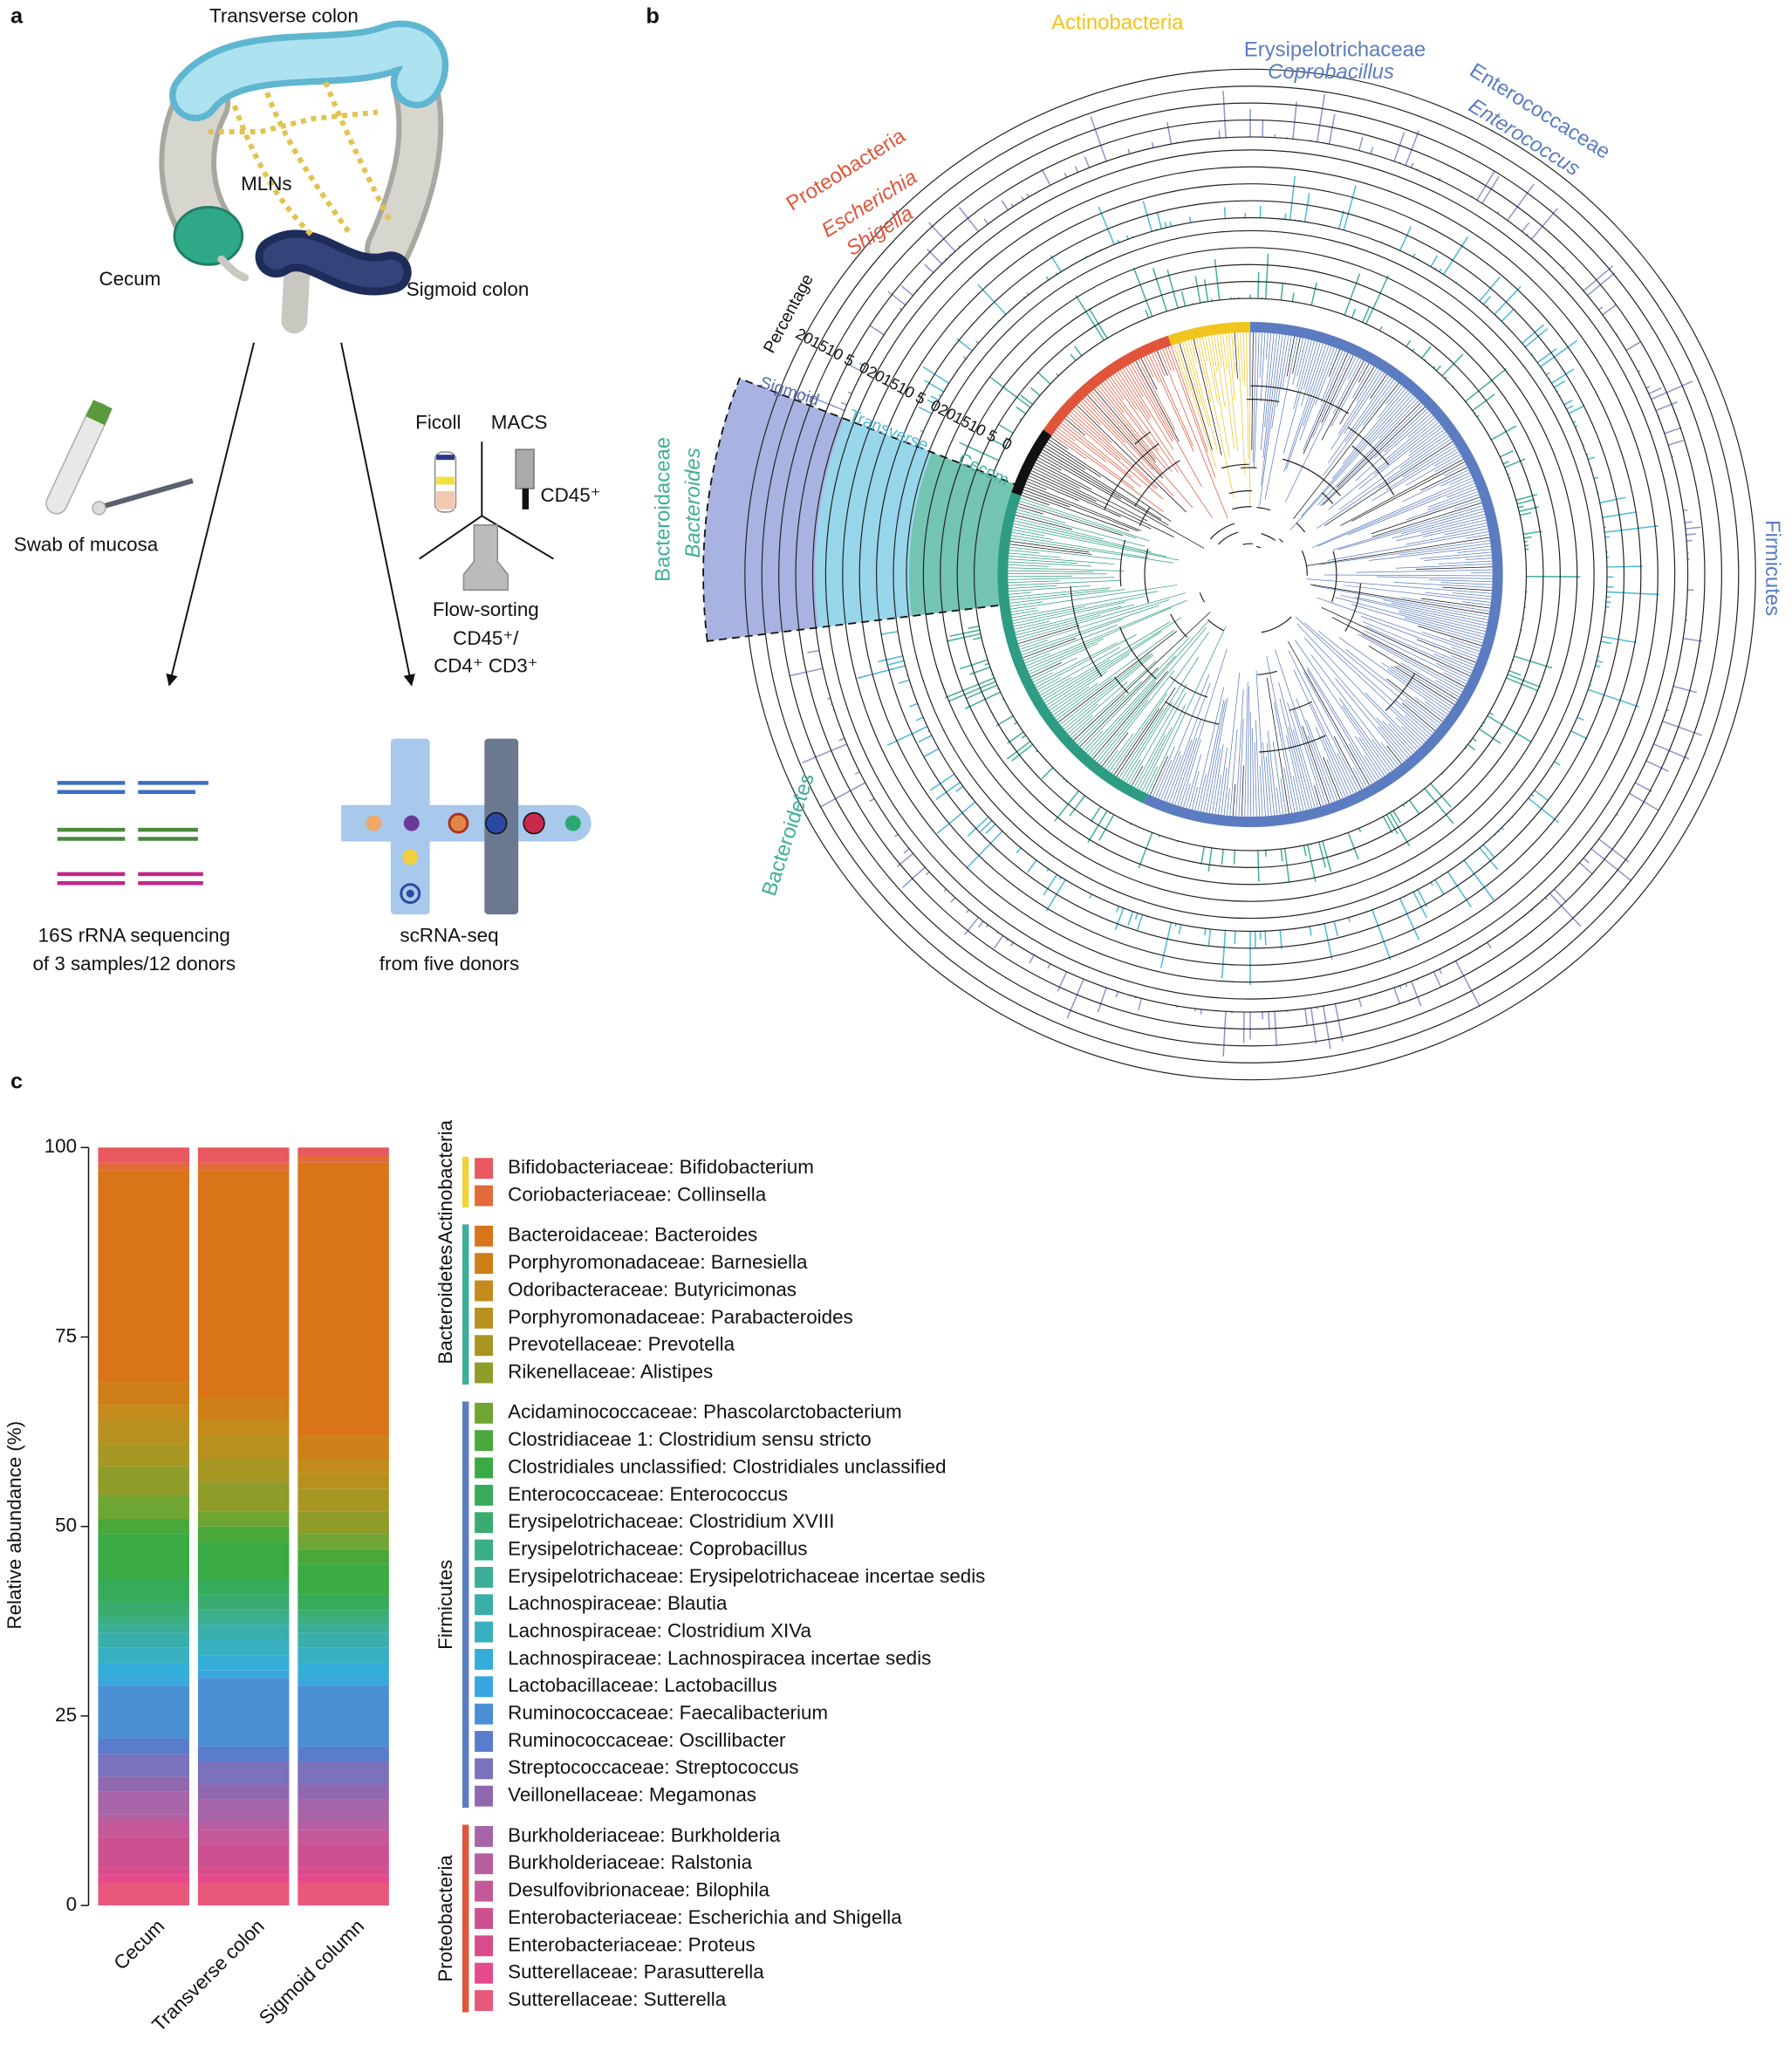  I want to click on legend-label: Desulfovibrionaceae: Bilophila, so click(638, 1890).